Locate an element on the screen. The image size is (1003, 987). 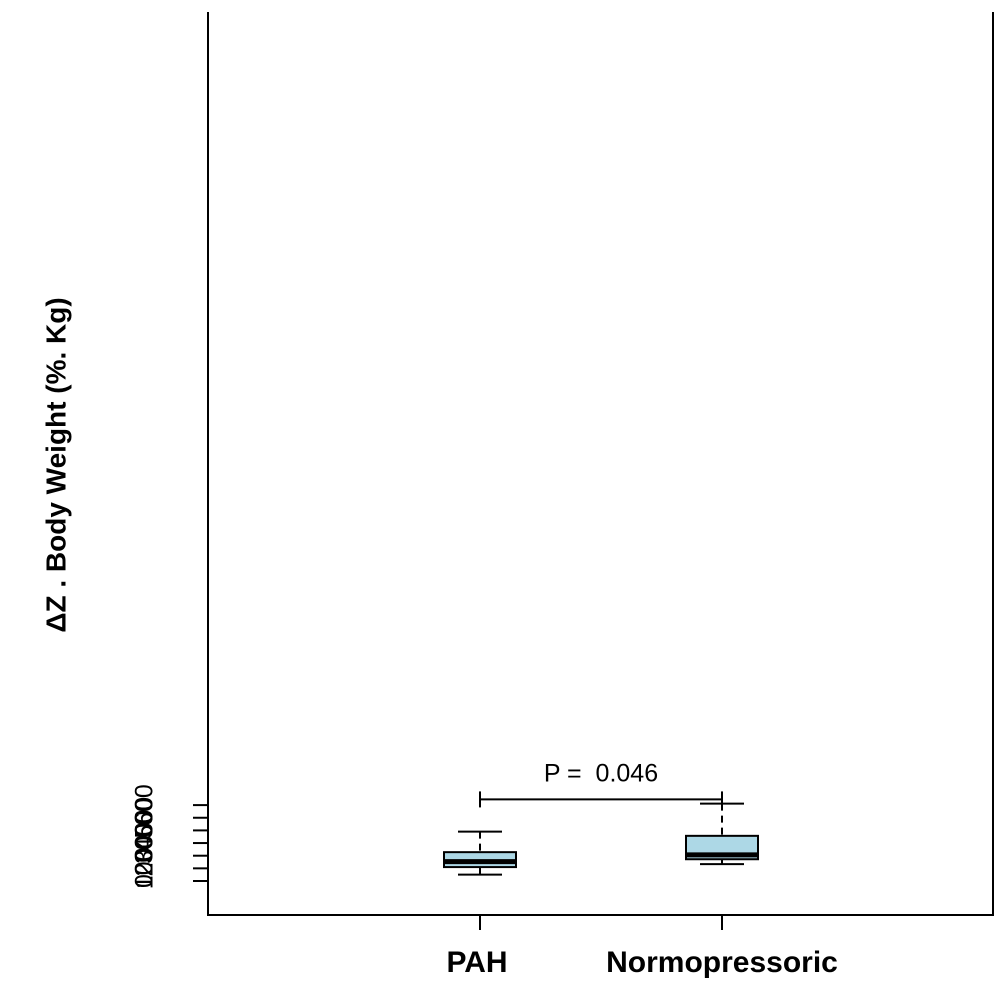
y-tick-label-400: 400 is located at coordinates (145, 831).